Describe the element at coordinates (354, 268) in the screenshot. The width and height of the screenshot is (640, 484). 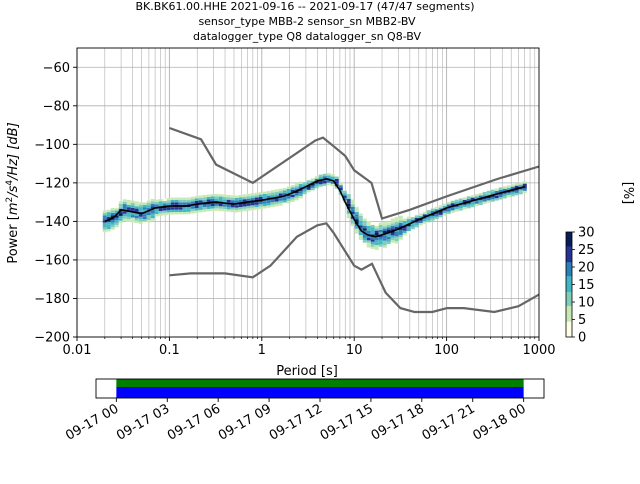
I see `noise-model-lower-line` at that location.